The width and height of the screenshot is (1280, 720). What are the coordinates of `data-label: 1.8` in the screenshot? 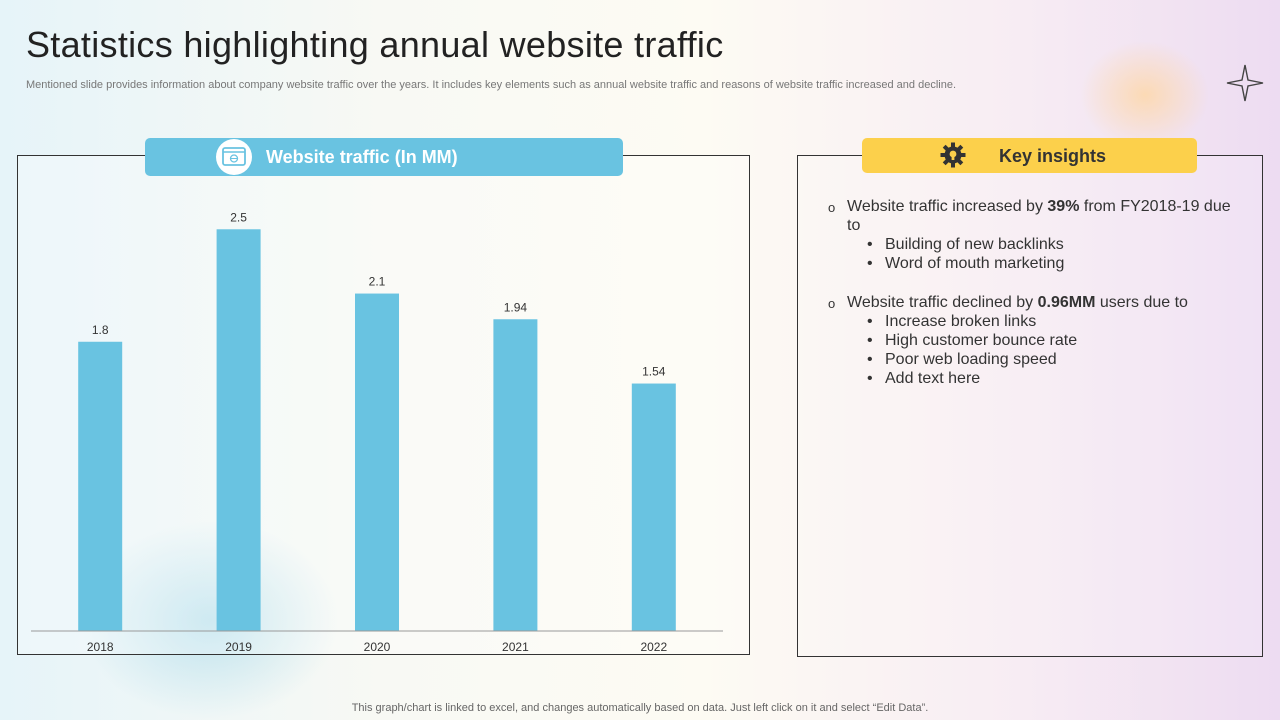 It's located at (100, 330).